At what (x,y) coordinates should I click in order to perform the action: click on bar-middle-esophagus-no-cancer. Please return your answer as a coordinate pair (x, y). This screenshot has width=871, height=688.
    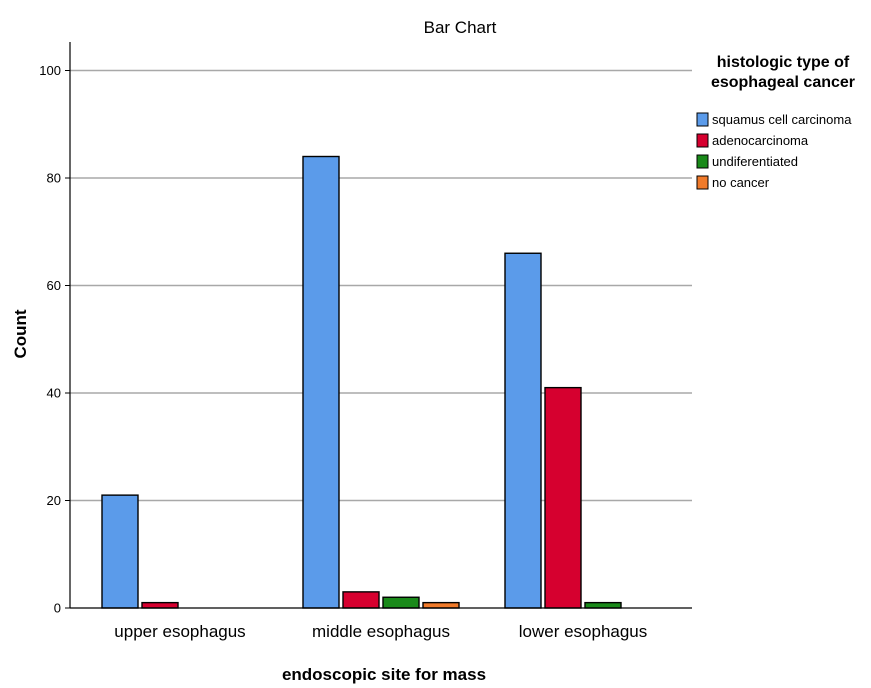
    Looking at the image, I should click on (441, 605).